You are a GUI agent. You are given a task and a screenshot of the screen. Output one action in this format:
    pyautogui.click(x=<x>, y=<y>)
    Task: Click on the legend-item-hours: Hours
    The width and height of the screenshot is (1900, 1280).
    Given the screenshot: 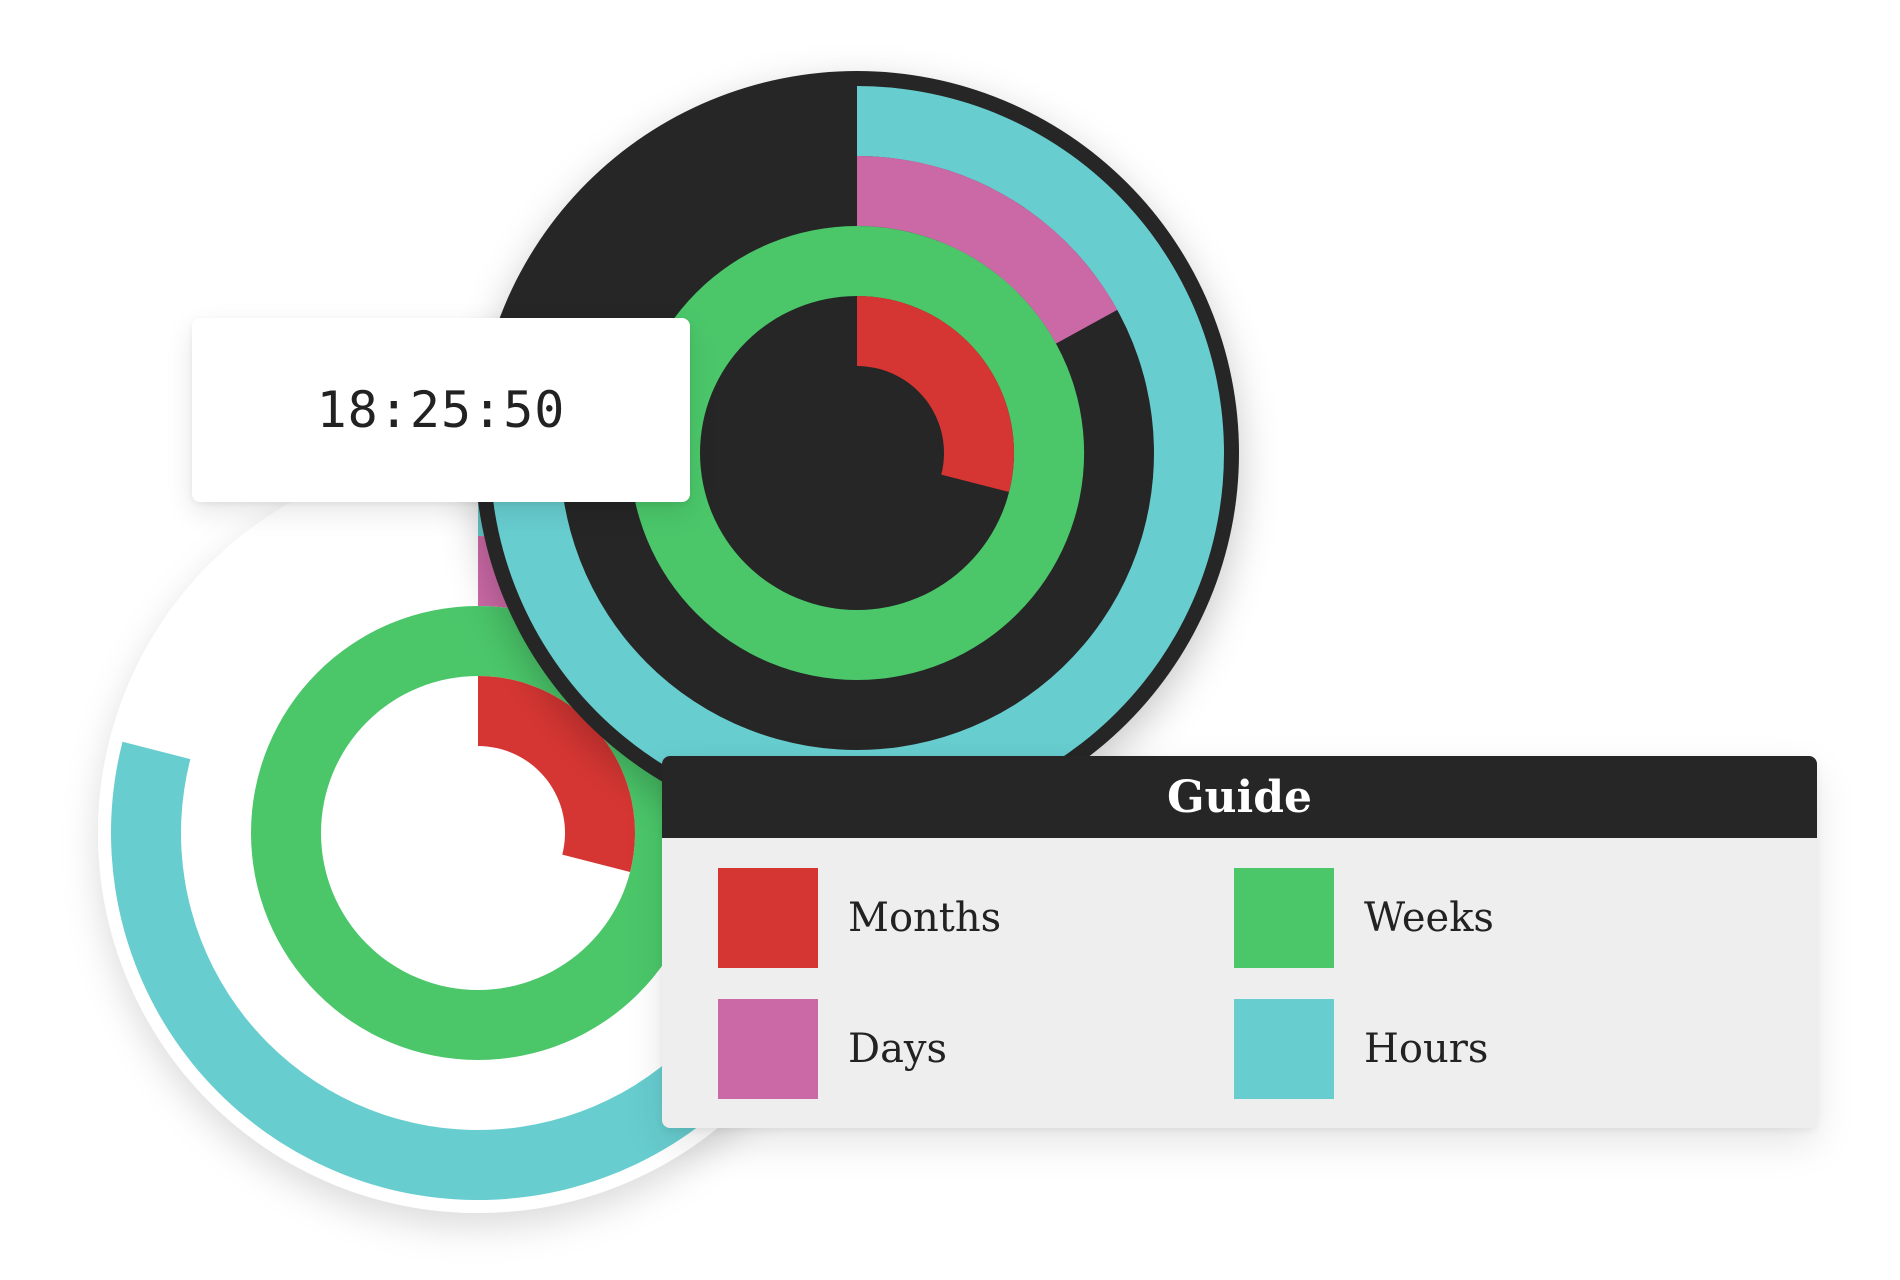 What is the action you would take?
    pyautogui.click(x=1361, y=1049)
    